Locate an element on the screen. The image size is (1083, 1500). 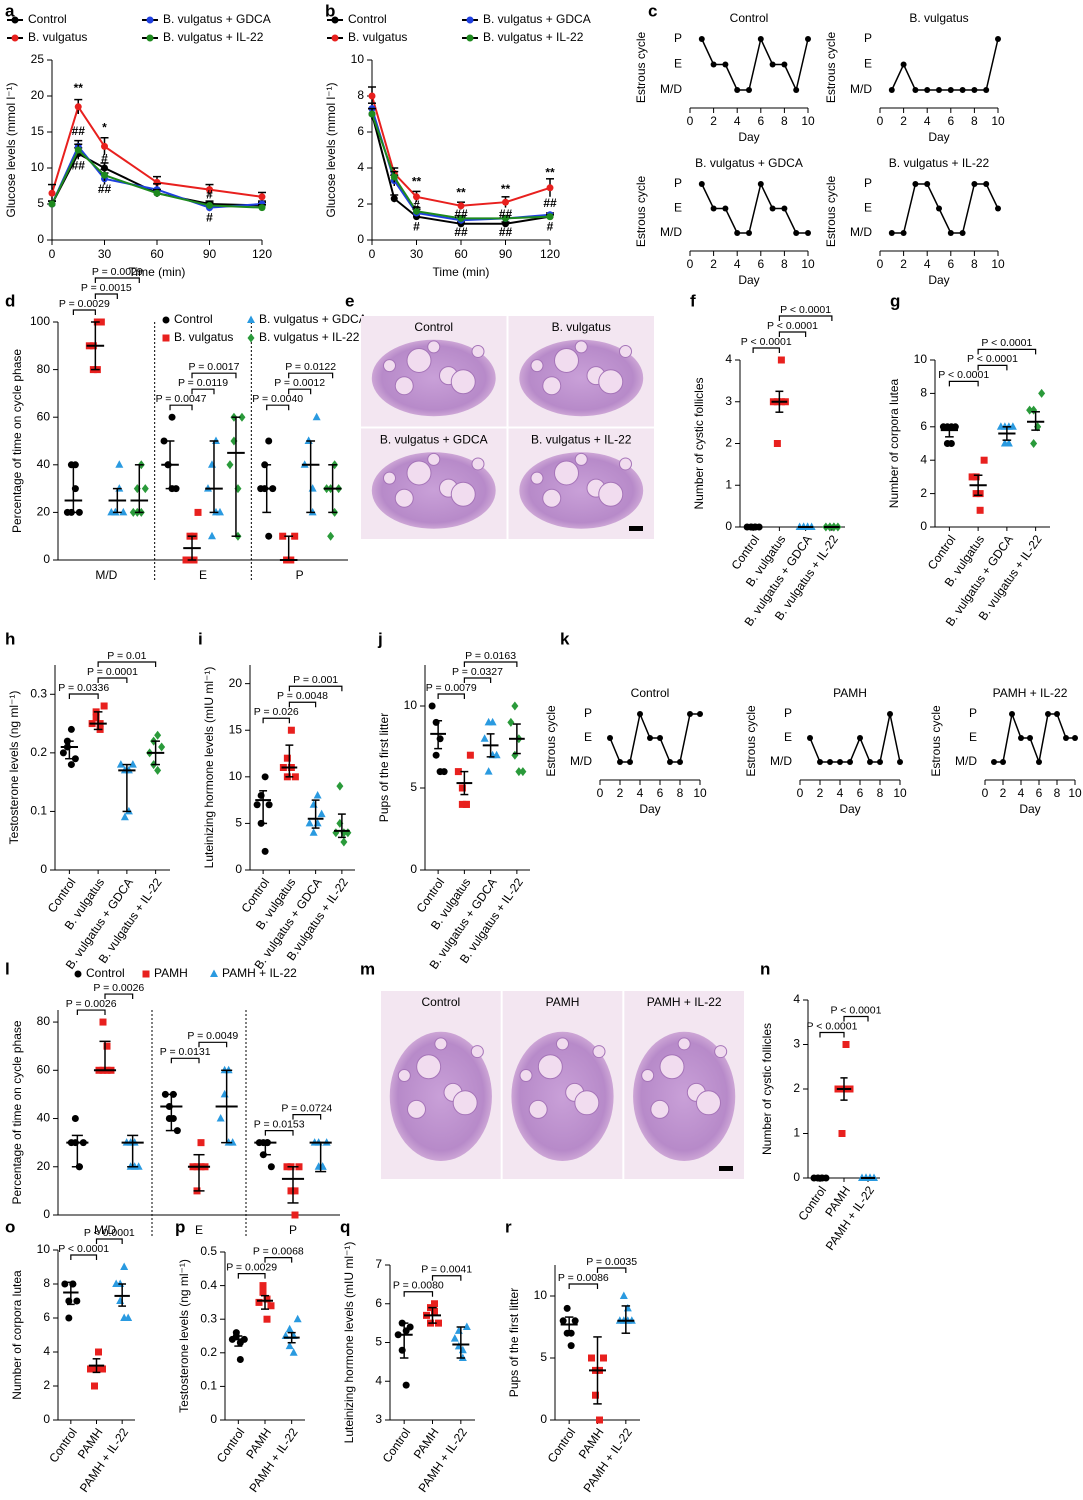
y-tick-label: 100 is located at coordinates (40, 321).